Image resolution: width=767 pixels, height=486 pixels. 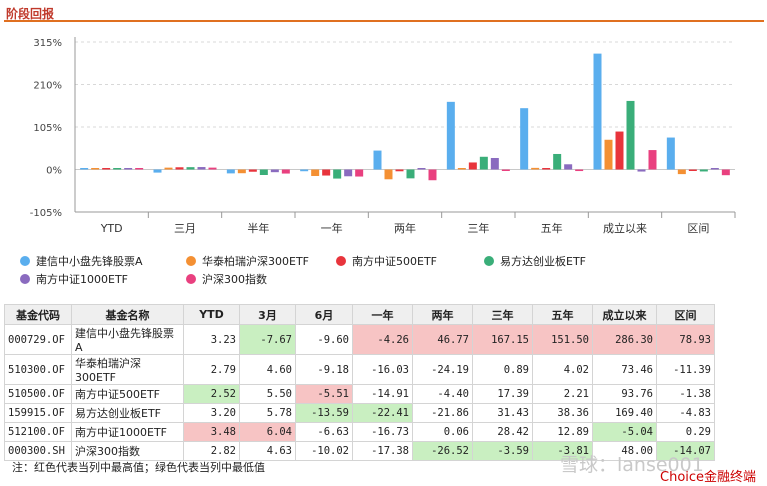 What do you see at coordinates (442, 432) in the screenshot?
I see `return-cell: 0.06` at bounding box center [442, 432].